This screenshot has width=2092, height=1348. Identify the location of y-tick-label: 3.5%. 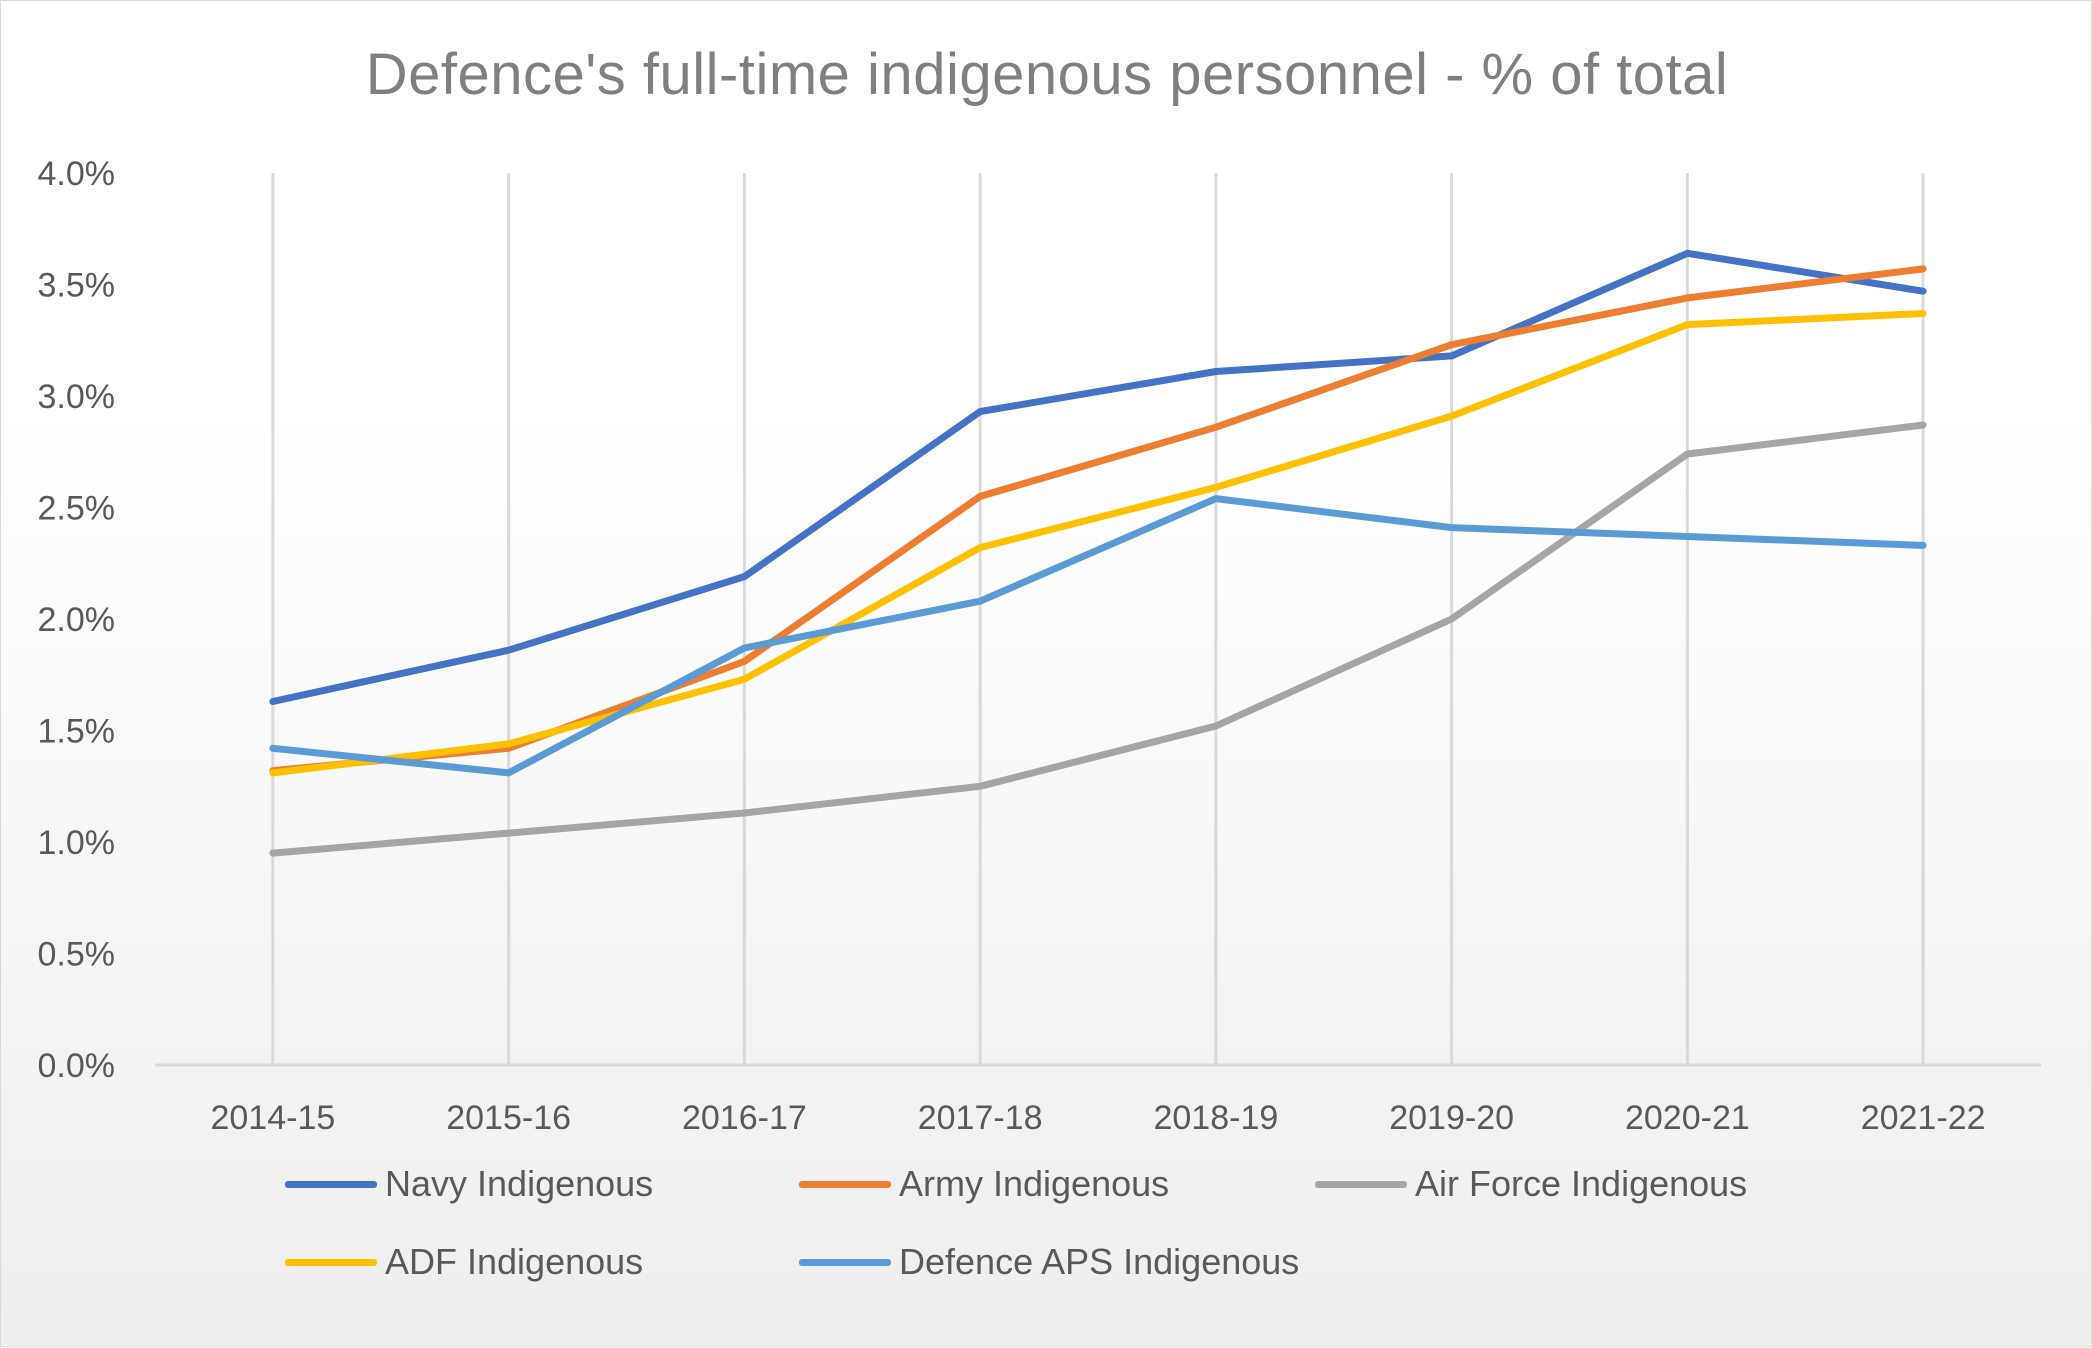
(77, 286).